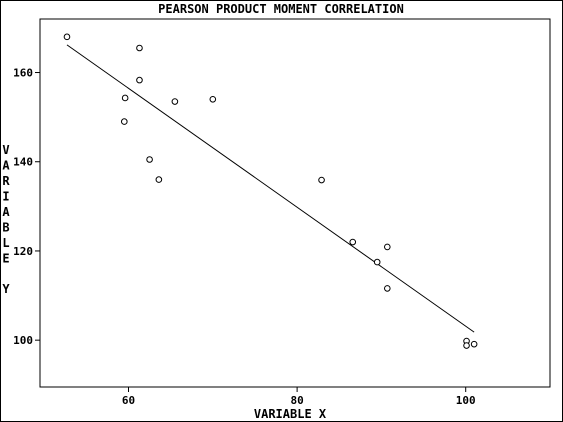 This screenshot has height=422, width=563. I want to click on x-axis-ticks: 60 80 100, so click(299, 397).